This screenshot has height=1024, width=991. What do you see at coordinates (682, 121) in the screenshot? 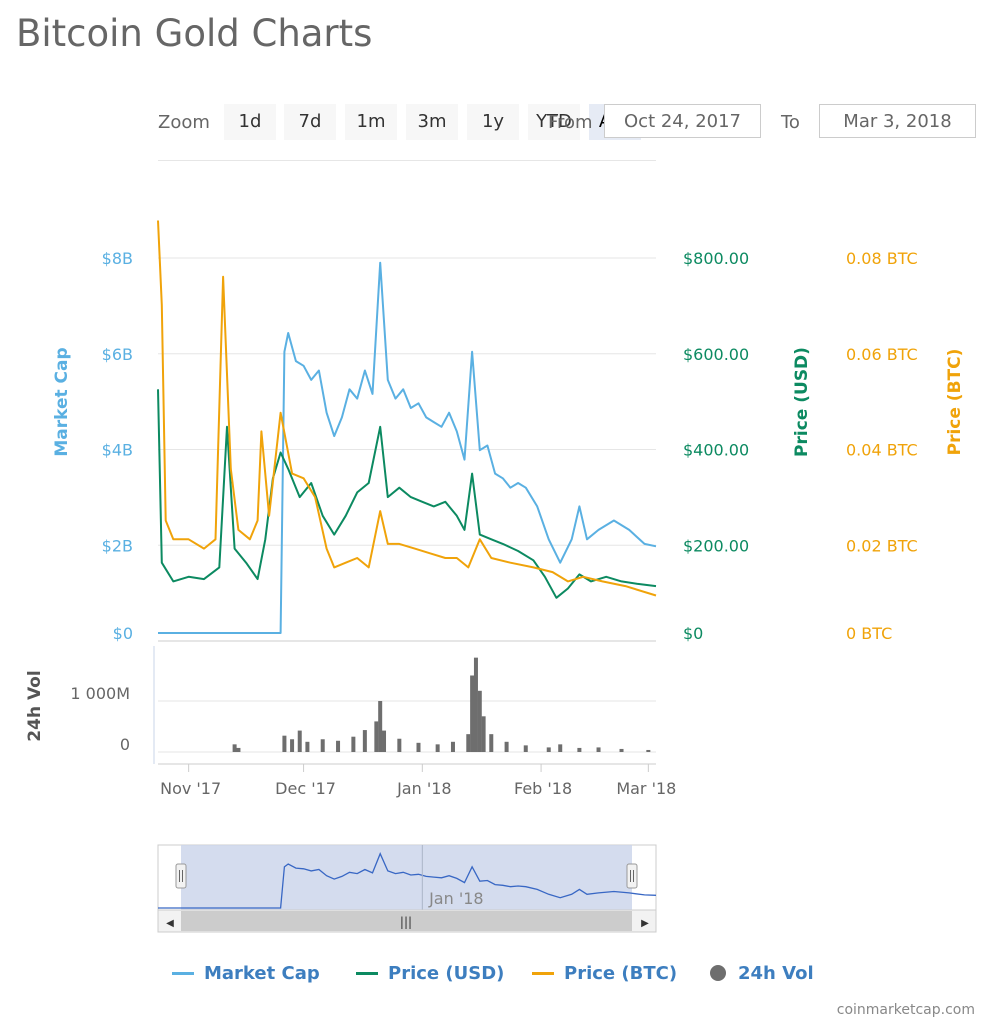
I see `from-date-input: Oct 24, 2017` at bounding box center [682, 121].